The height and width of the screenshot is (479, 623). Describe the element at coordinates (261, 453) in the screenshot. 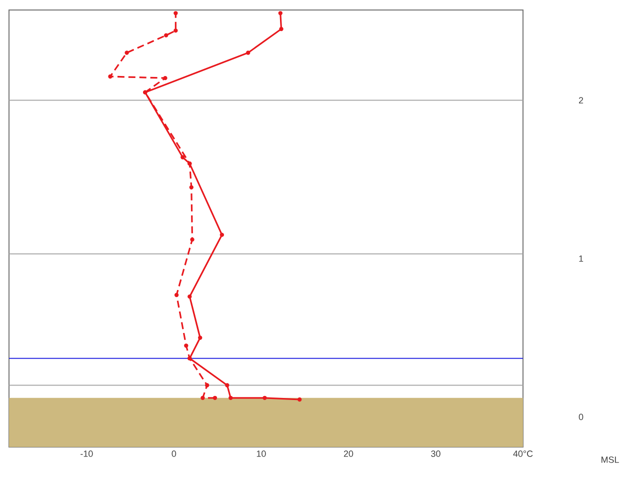

I see `x-tick-label: 10` at that location.